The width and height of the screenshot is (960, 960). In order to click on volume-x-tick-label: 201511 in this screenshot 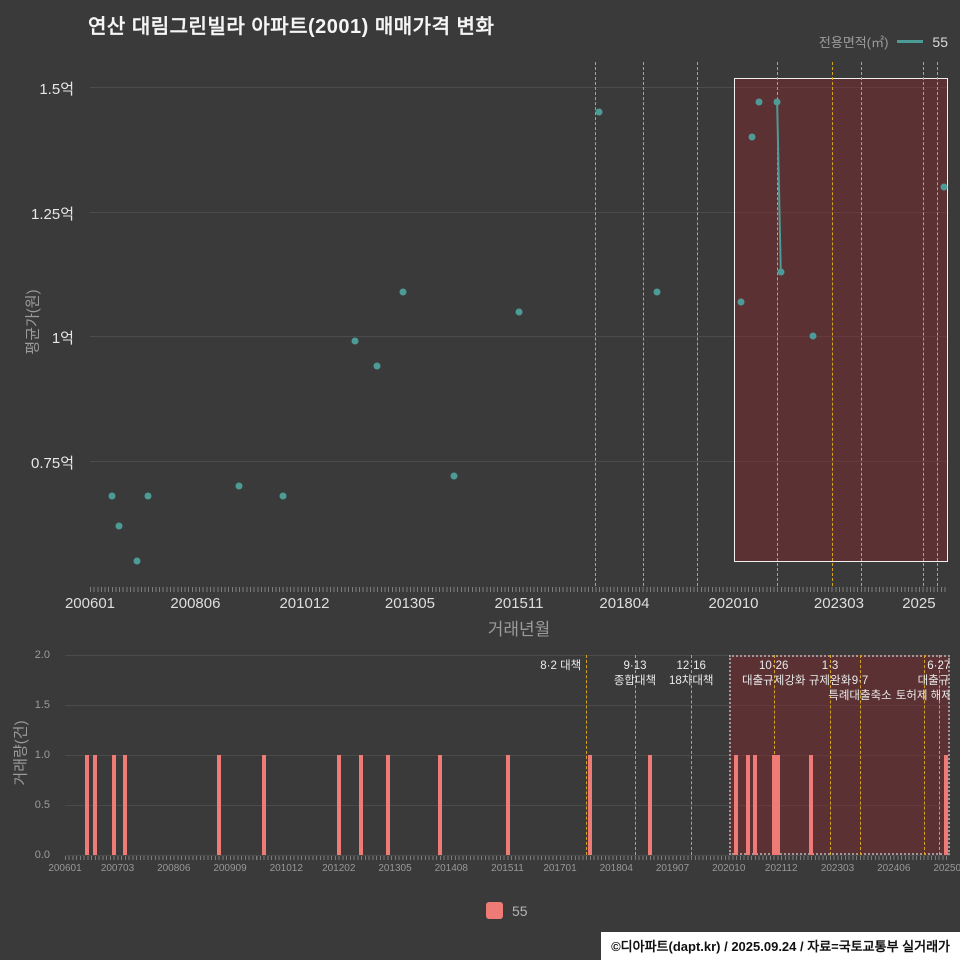, I will do `click(507, 868)`.